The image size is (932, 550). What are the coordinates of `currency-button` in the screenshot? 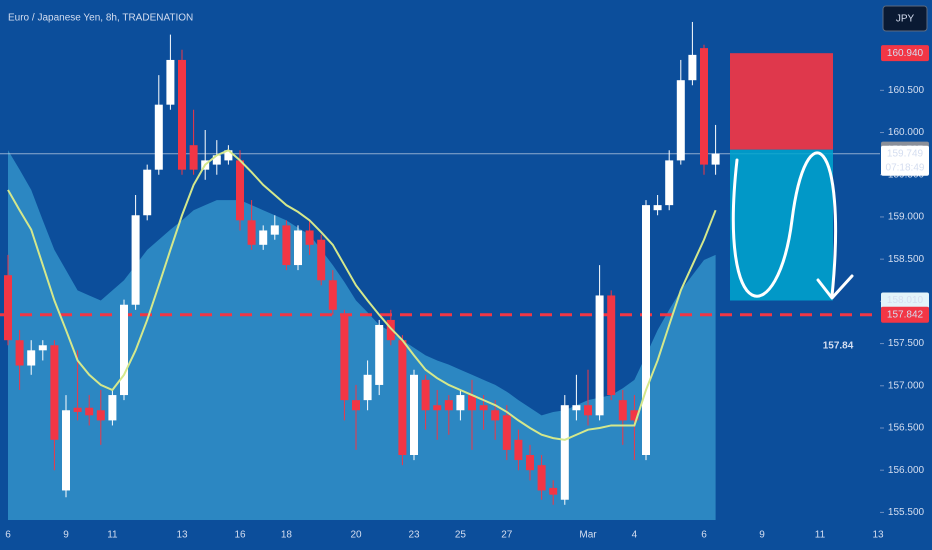 It's located at (905, 18).